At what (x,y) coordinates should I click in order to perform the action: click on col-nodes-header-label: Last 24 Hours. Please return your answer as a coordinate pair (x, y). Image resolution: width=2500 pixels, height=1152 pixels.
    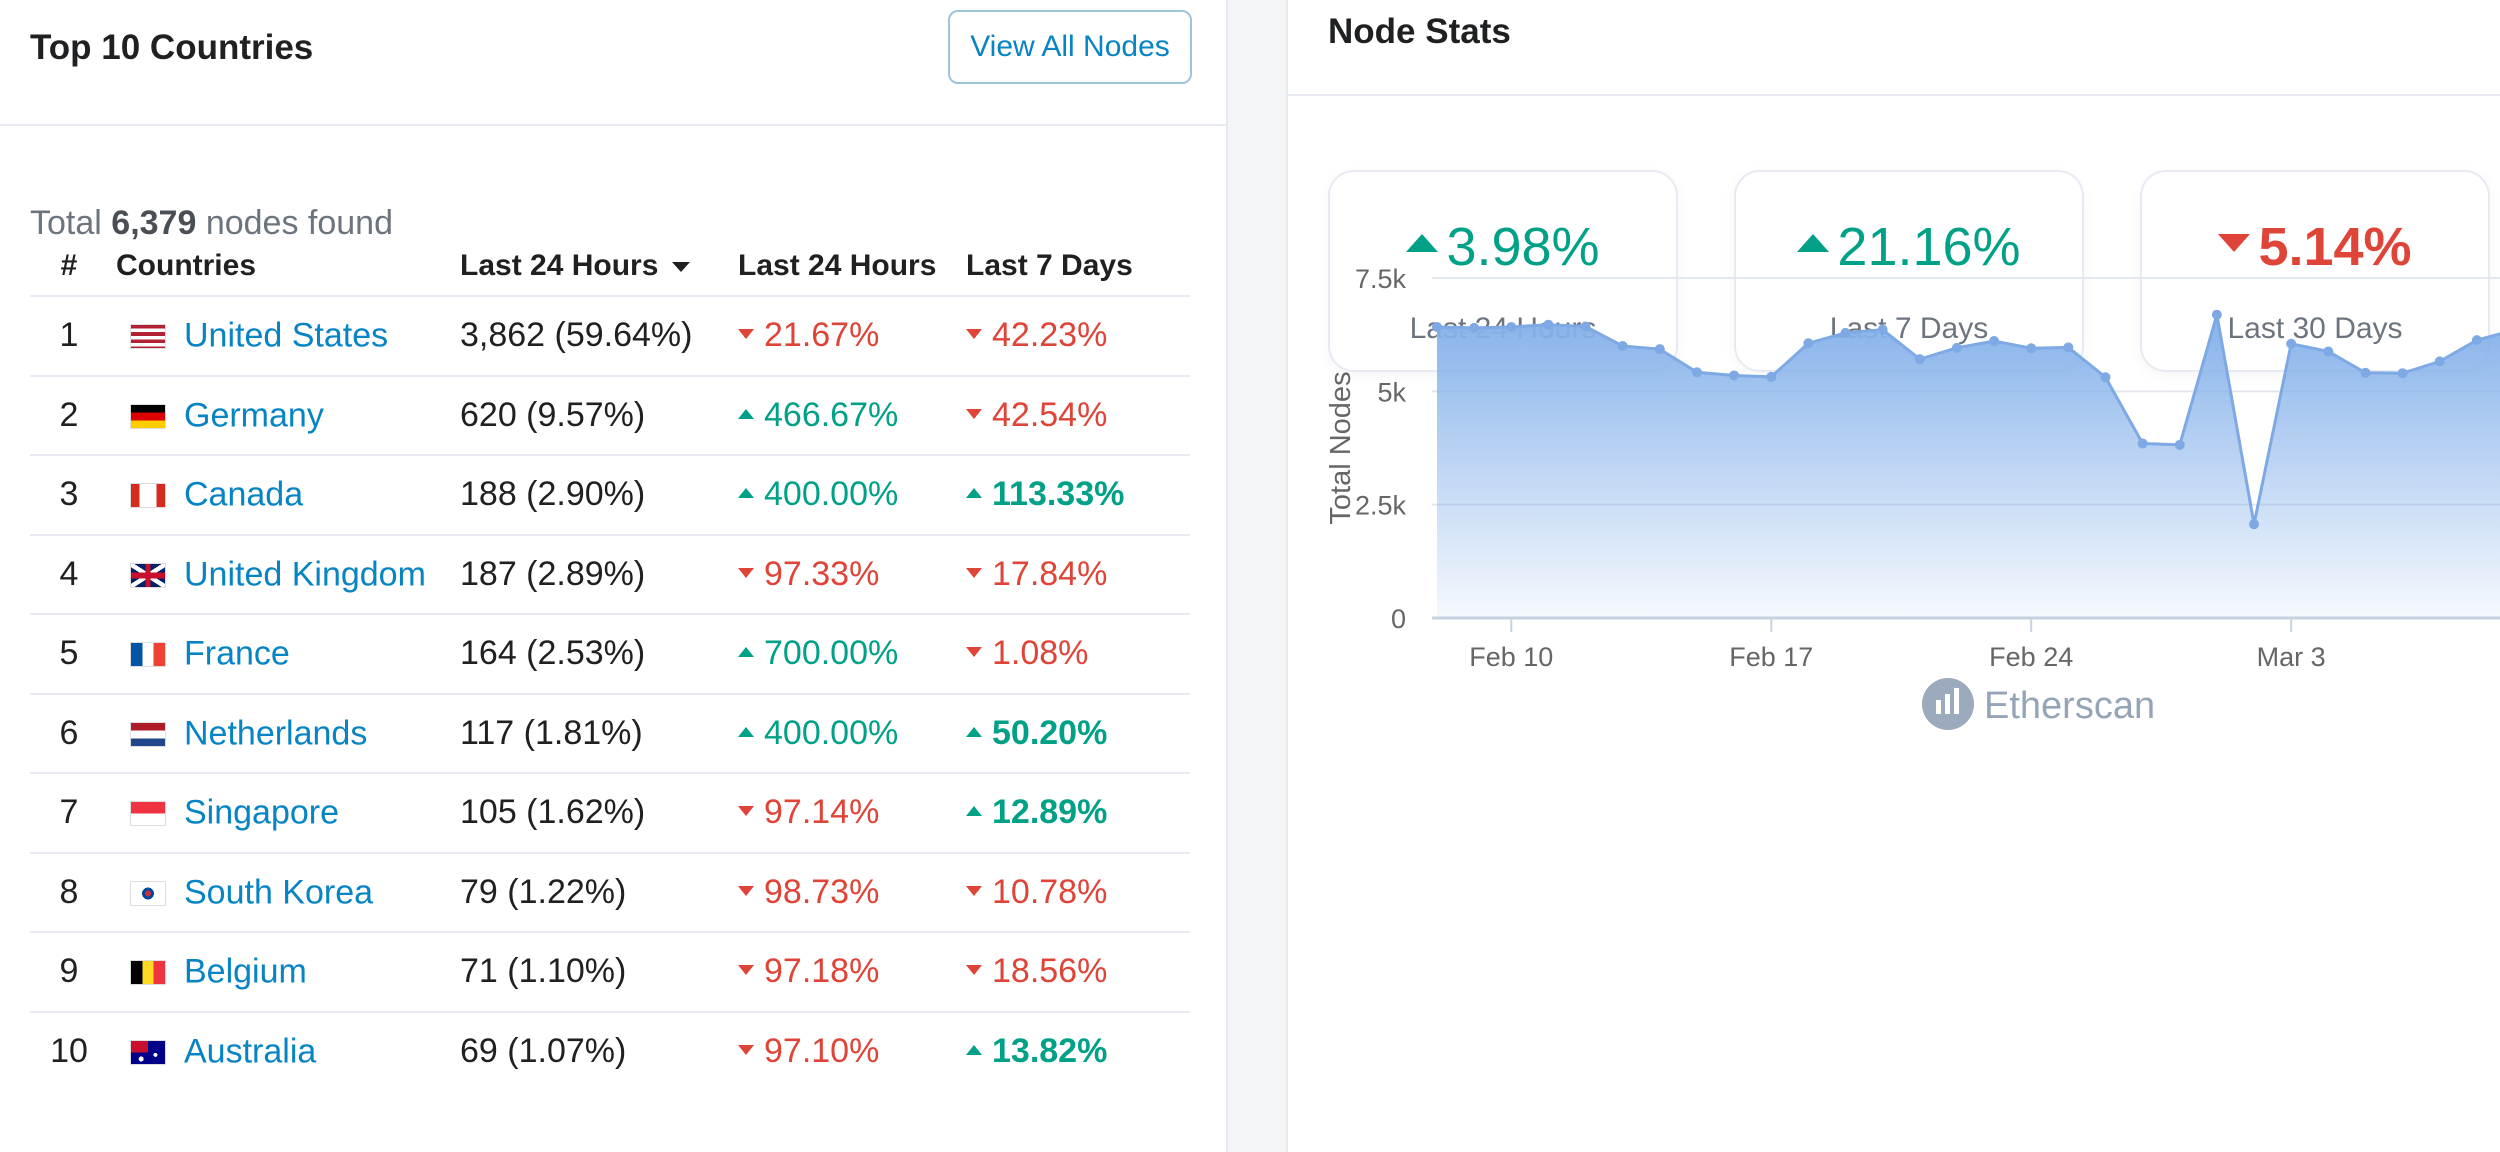
    Looking at the image, I should click on (559, 265).